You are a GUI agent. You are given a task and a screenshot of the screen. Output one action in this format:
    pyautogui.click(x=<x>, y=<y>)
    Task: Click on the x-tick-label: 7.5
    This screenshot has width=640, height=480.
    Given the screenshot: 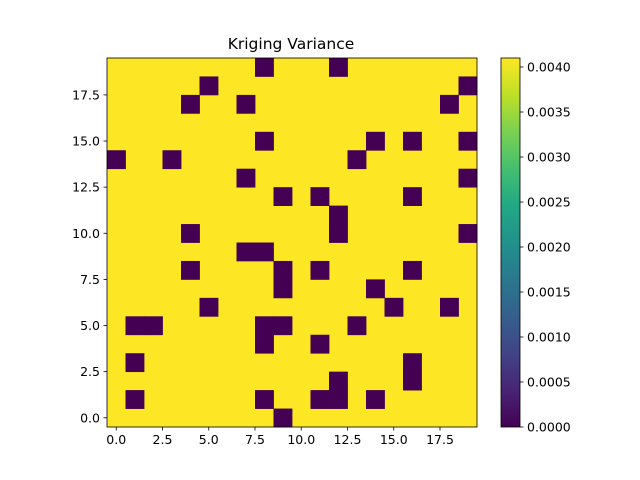 What is the action you would take?
    pyautogui.click(x=255, y=439)
    